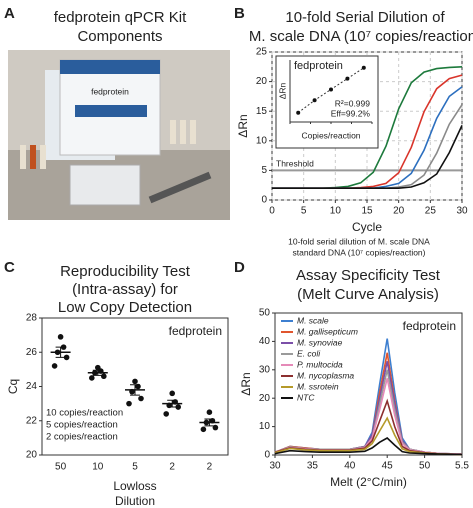  Describe the element at coordinates (309, 353) in the screenshot. I see `legend-label: E. coli` at that location.